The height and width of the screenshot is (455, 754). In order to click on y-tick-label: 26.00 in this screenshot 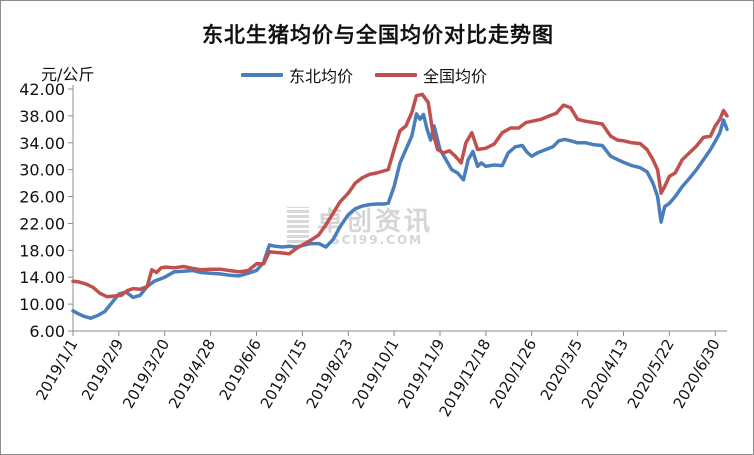, I will do `click(42, 197)`.